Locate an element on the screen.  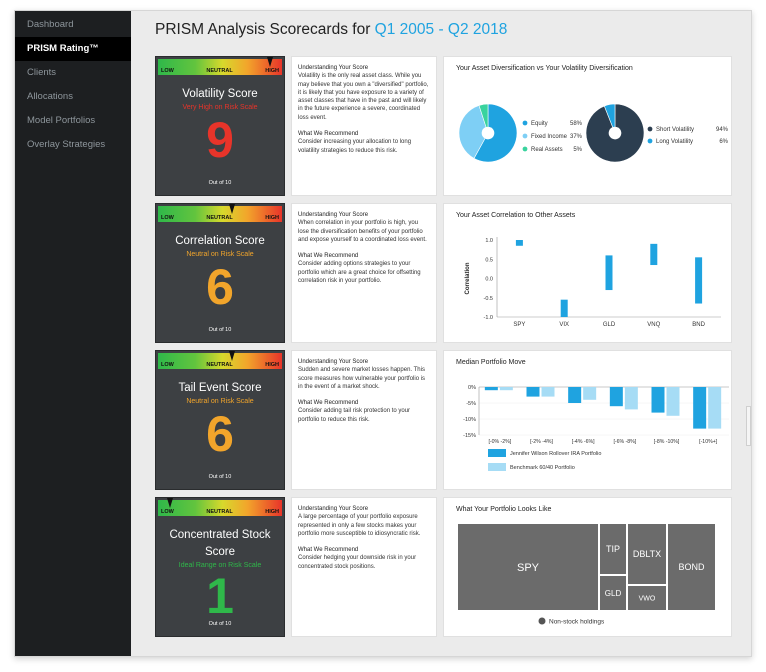
sidebar-item-overlay-strategies: Overlay Strategies is located at coordinates (66, 144).